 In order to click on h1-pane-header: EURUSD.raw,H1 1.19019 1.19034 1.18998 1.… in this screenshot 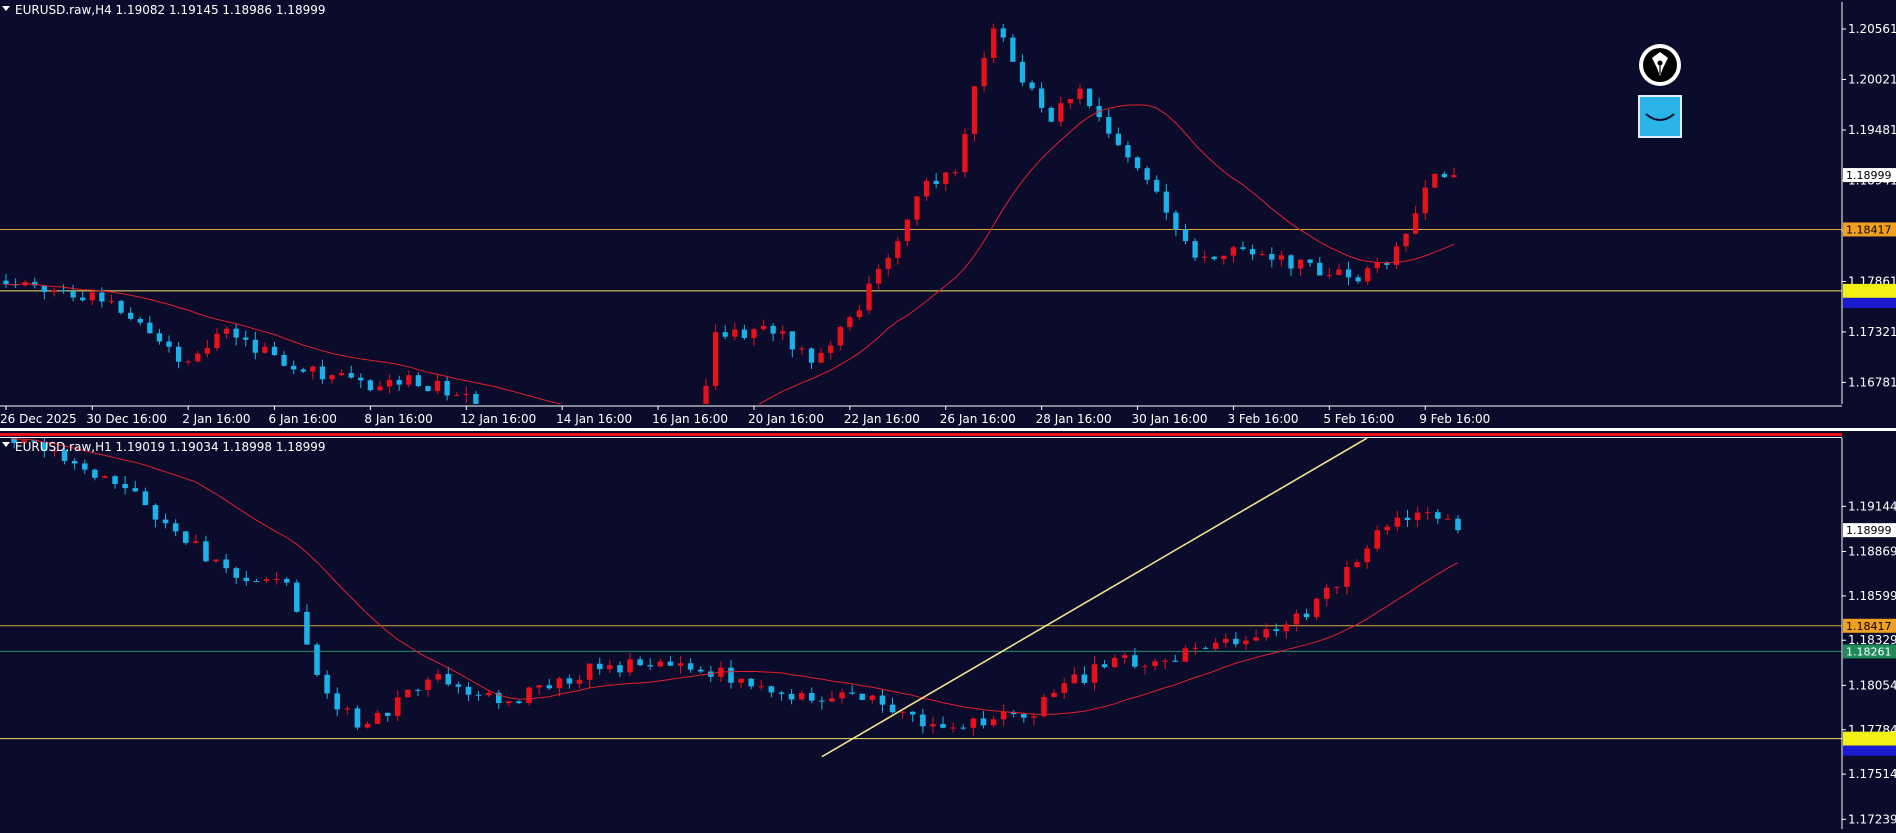, I will do `click(163, 447)`.